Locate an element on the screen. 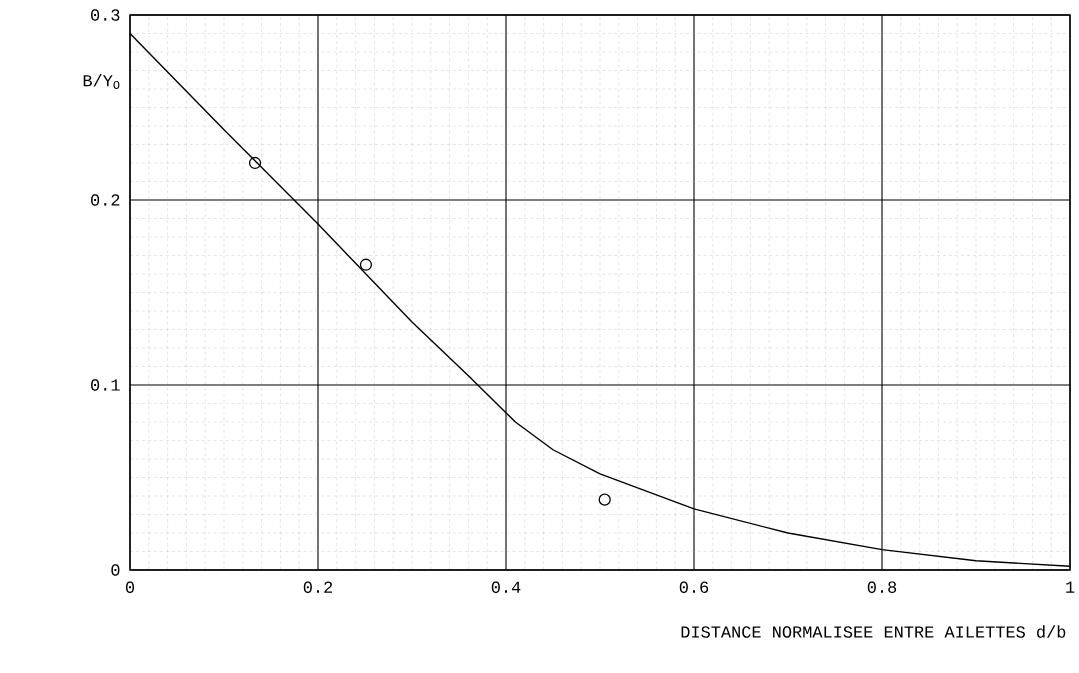 The width and height of the screenshot is (1079, 673). x-tick-label: 0.8 is located at coordinates (882, 587).